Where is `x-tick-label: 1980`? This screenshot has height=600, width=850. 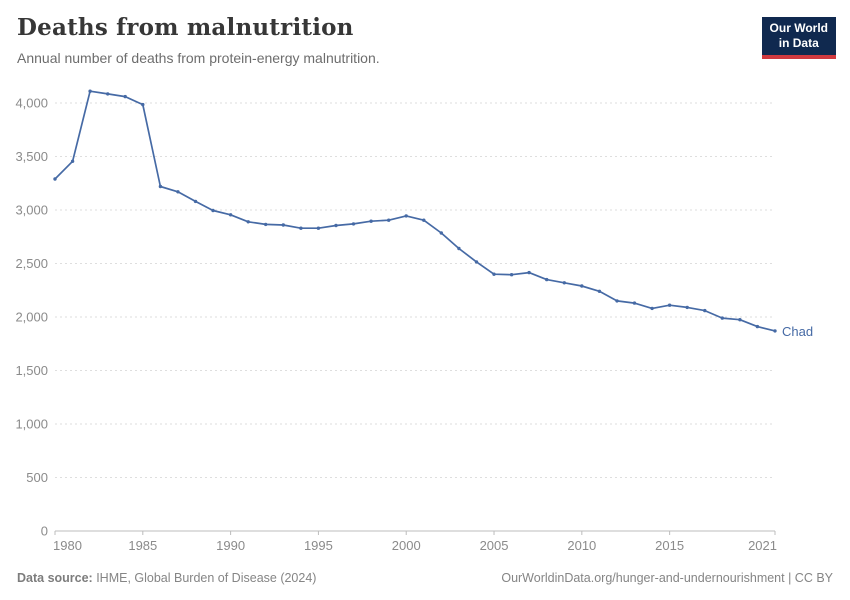 x-tick-label: 1980 is located at coordinates (67, 545).